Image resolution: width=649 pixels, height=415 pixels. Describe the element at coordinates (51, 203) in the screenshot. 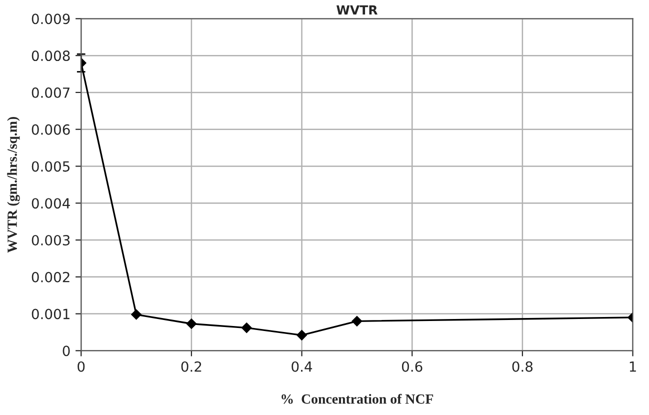

I see `y-tick-label: 0.004` at that location.